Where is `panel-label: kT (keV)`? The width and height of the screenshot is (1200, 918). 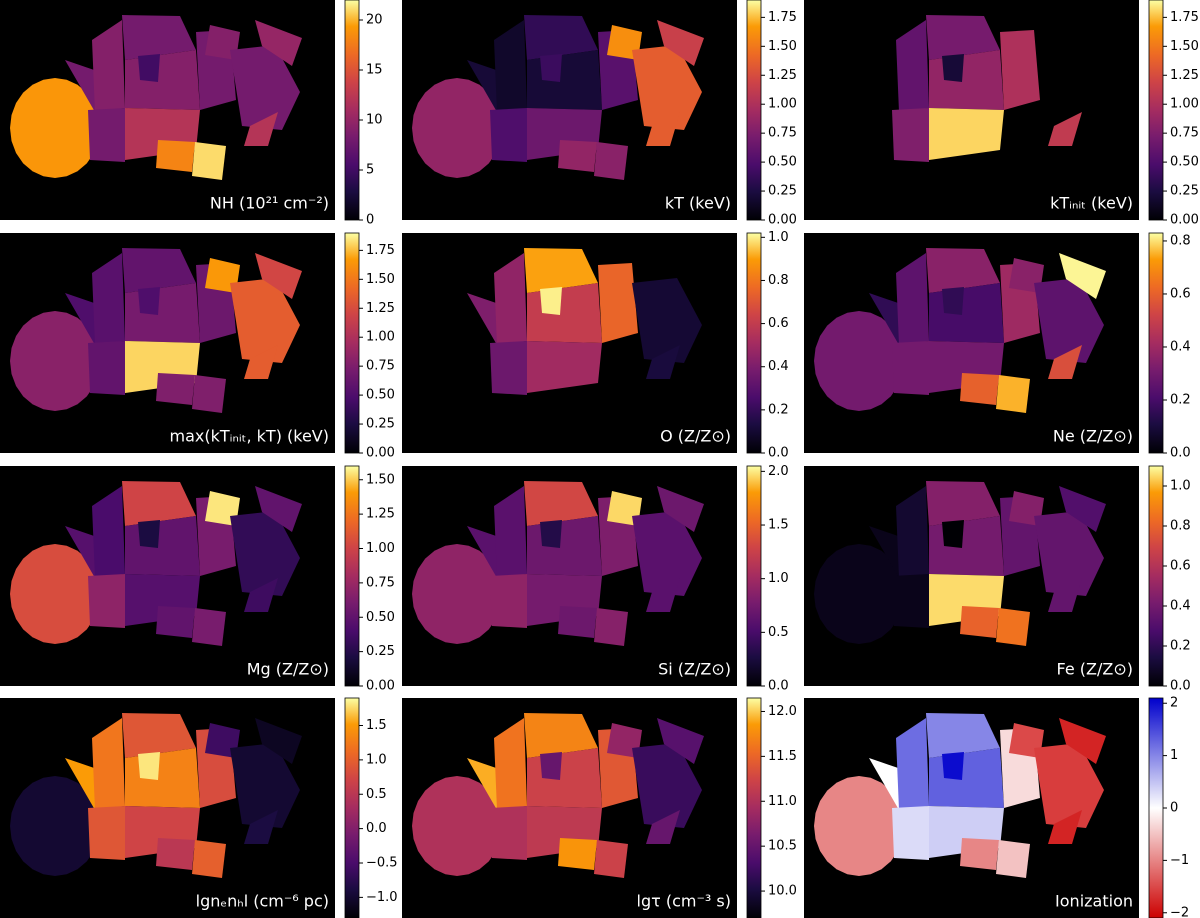
panel-label: kT (keV) is located at coordinates (698, 203).